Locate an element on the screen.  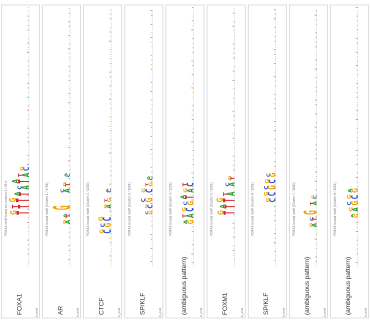
panel-name: FOXM1 is located at coordinates (225, 303).